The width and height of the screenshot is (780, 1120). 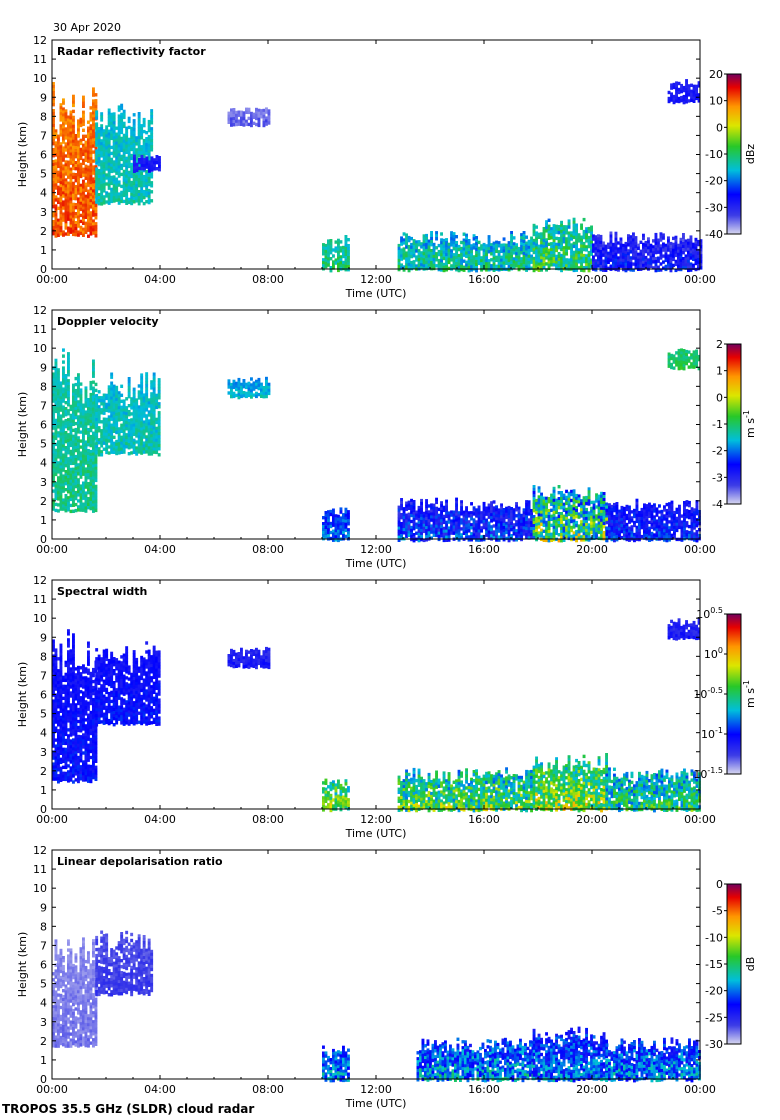 I want to click on colorbar-band, so click(x=734, y=101).